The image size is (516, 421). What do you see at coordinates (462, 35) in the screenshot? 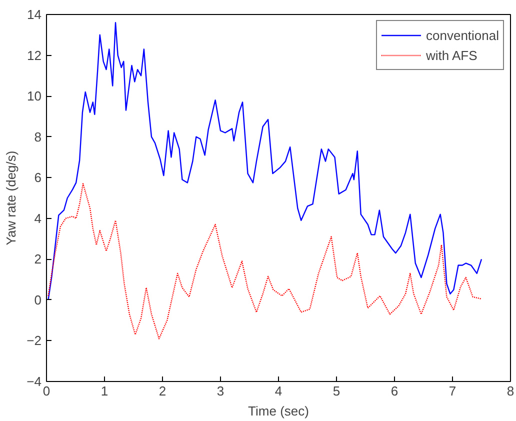
I see `legend-label: conventional` at bounding box center [462, 35].